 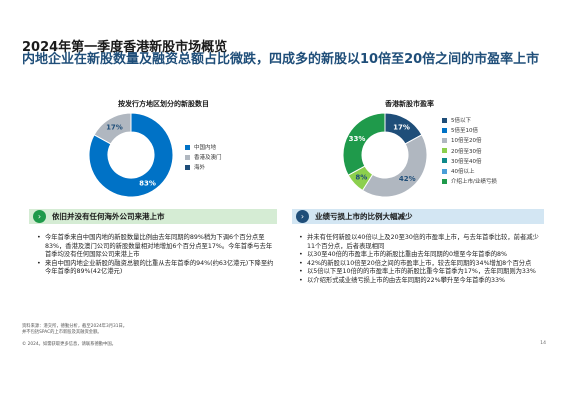 I want to click on legend-label: 10倍至20倍, so click(x=466, y=141).